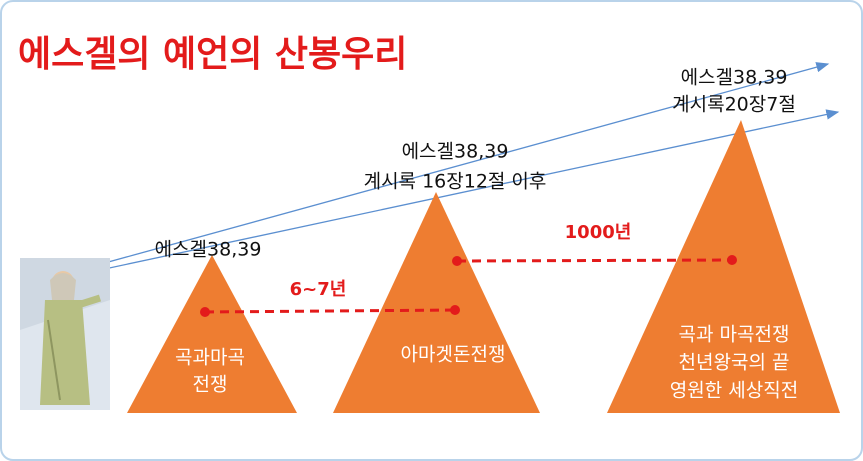 This screenshot has width=863, height=461. Describe the element at coordinates (598, 232) in the screenshot. I see `interval-label: 1000년` at that location.